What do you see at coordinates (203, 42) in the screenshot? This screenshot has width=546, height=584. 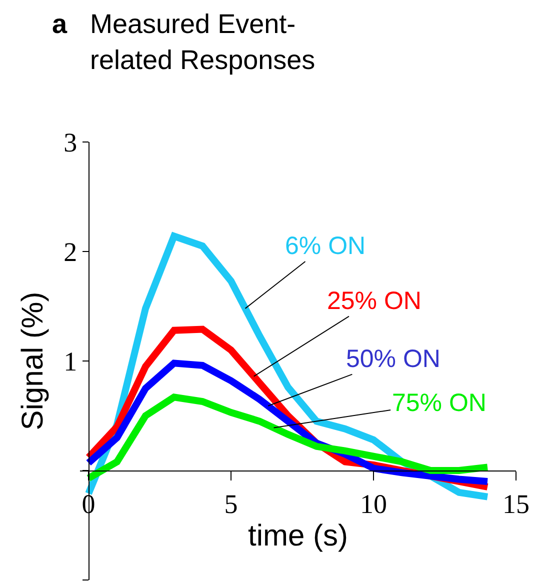 I see `chart-title: Measured Event-related Responses` at bounding box center [203, 42].